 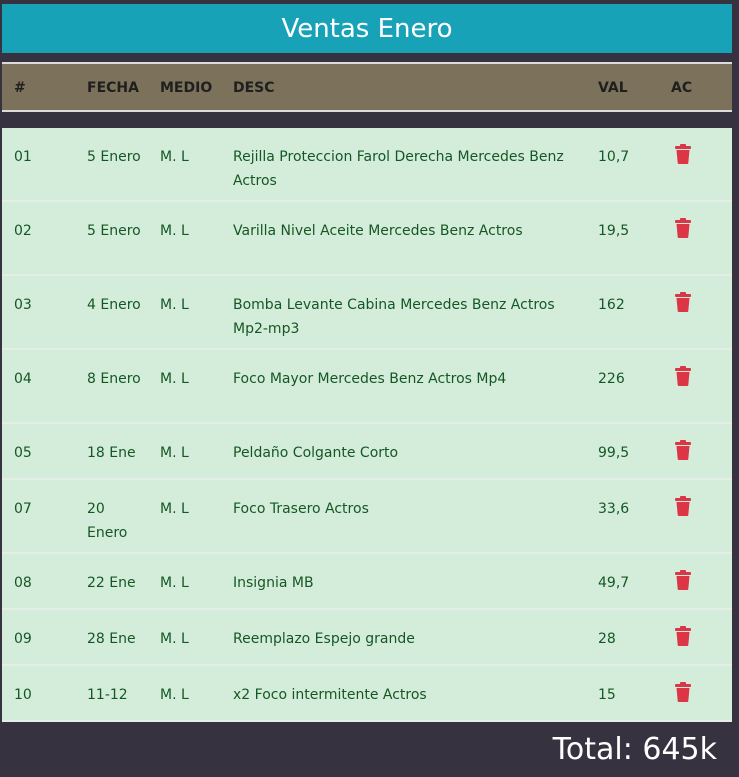 What do you see at coordinates (607, 639) in the screenshot?
I see `row-value: 28` at bounding box center [607, 639].